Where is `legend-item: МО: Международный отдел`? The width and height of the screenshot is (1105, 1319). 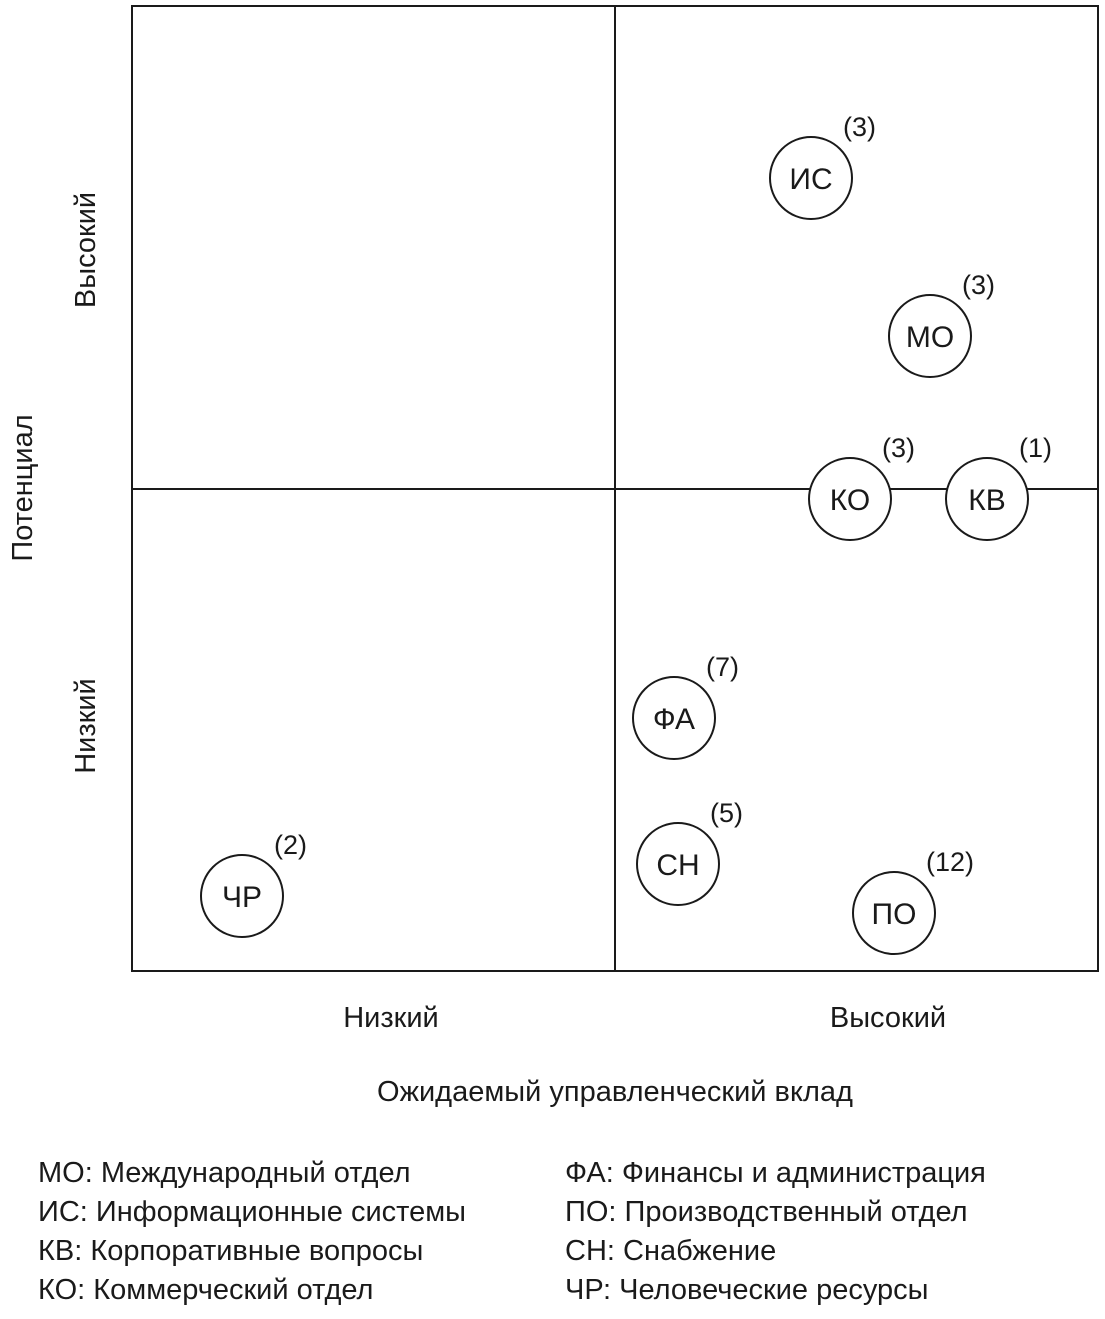
legend-item: МО: Международный отдел is located at coordinates (224, 1173).